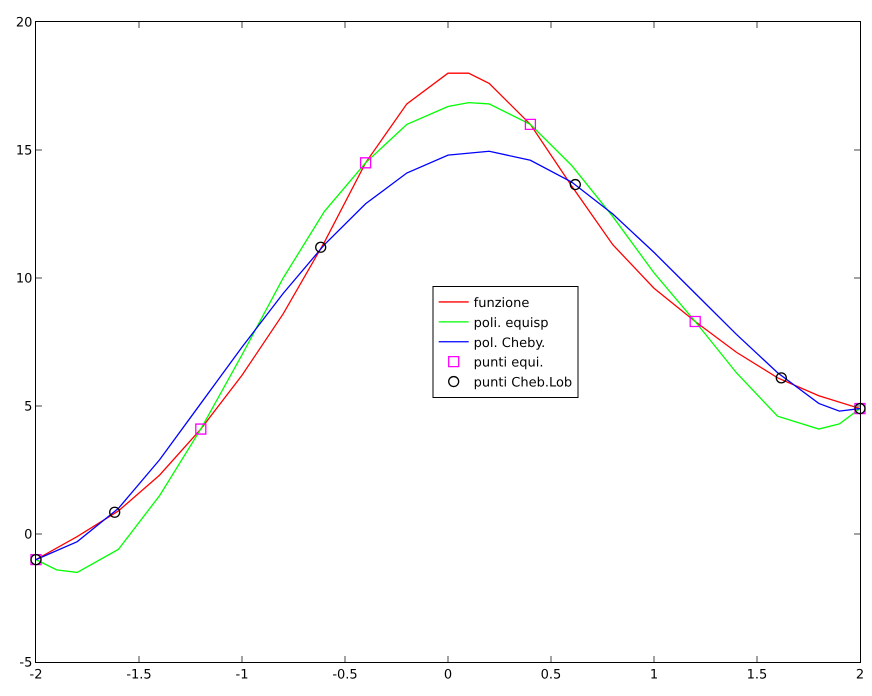 The width and height of the screenshot is (872, 696). Describe the element at coordinates (860, 675) in the screenshot. I see `x-tick-label: 2` at that location.